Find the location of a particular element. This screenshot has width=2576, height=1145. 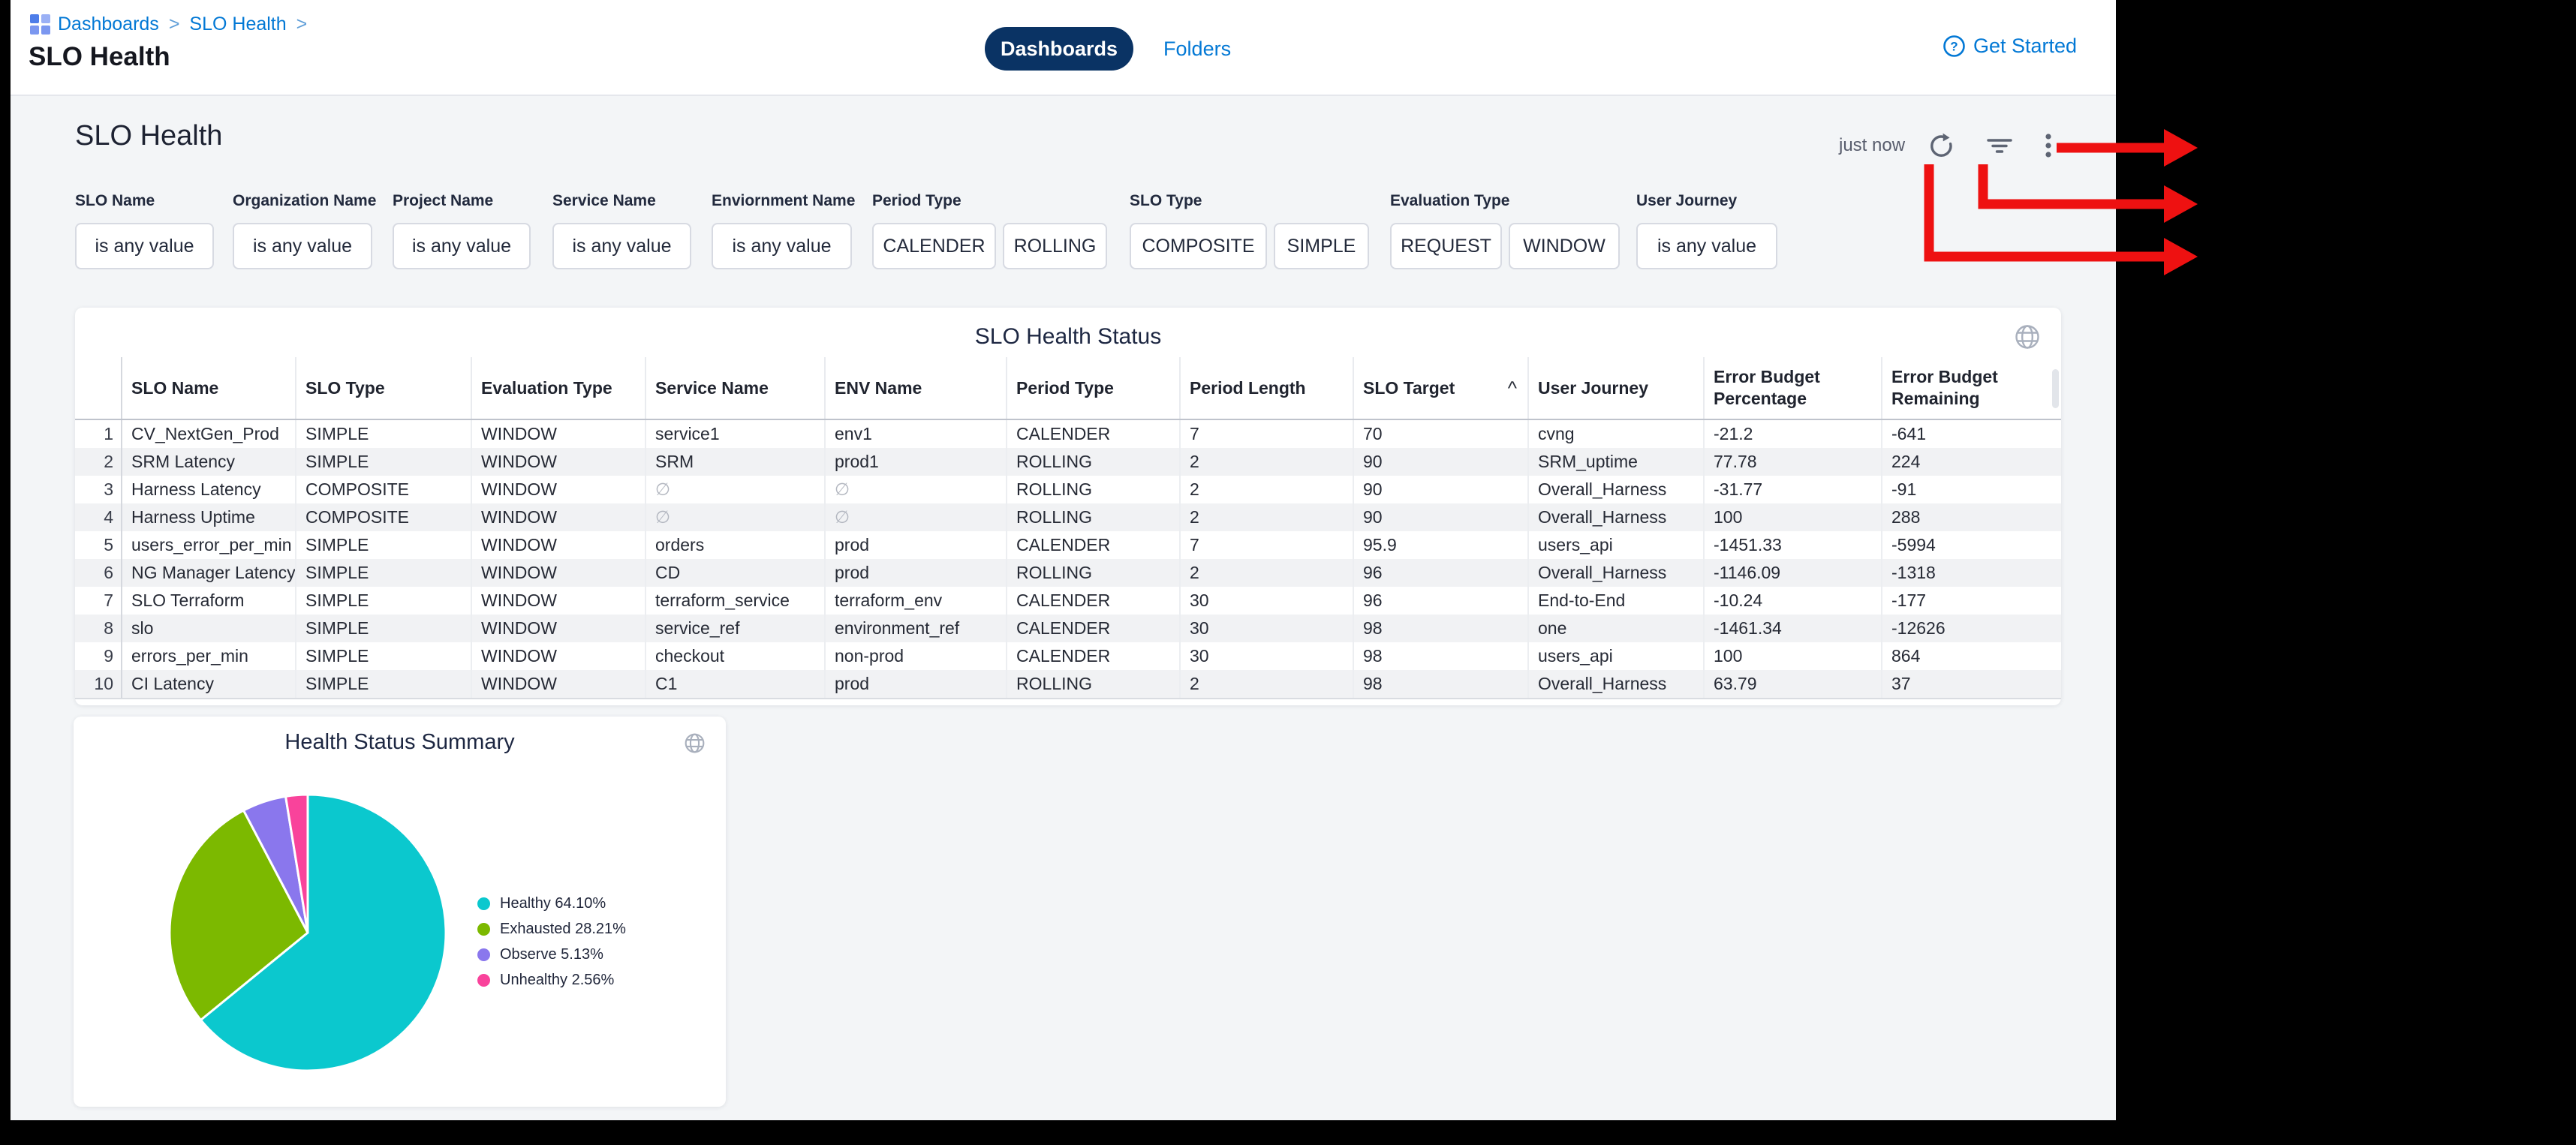

filter-chip-slo-type-composite: COMPOSITE is located at coordinates (1198, 246).